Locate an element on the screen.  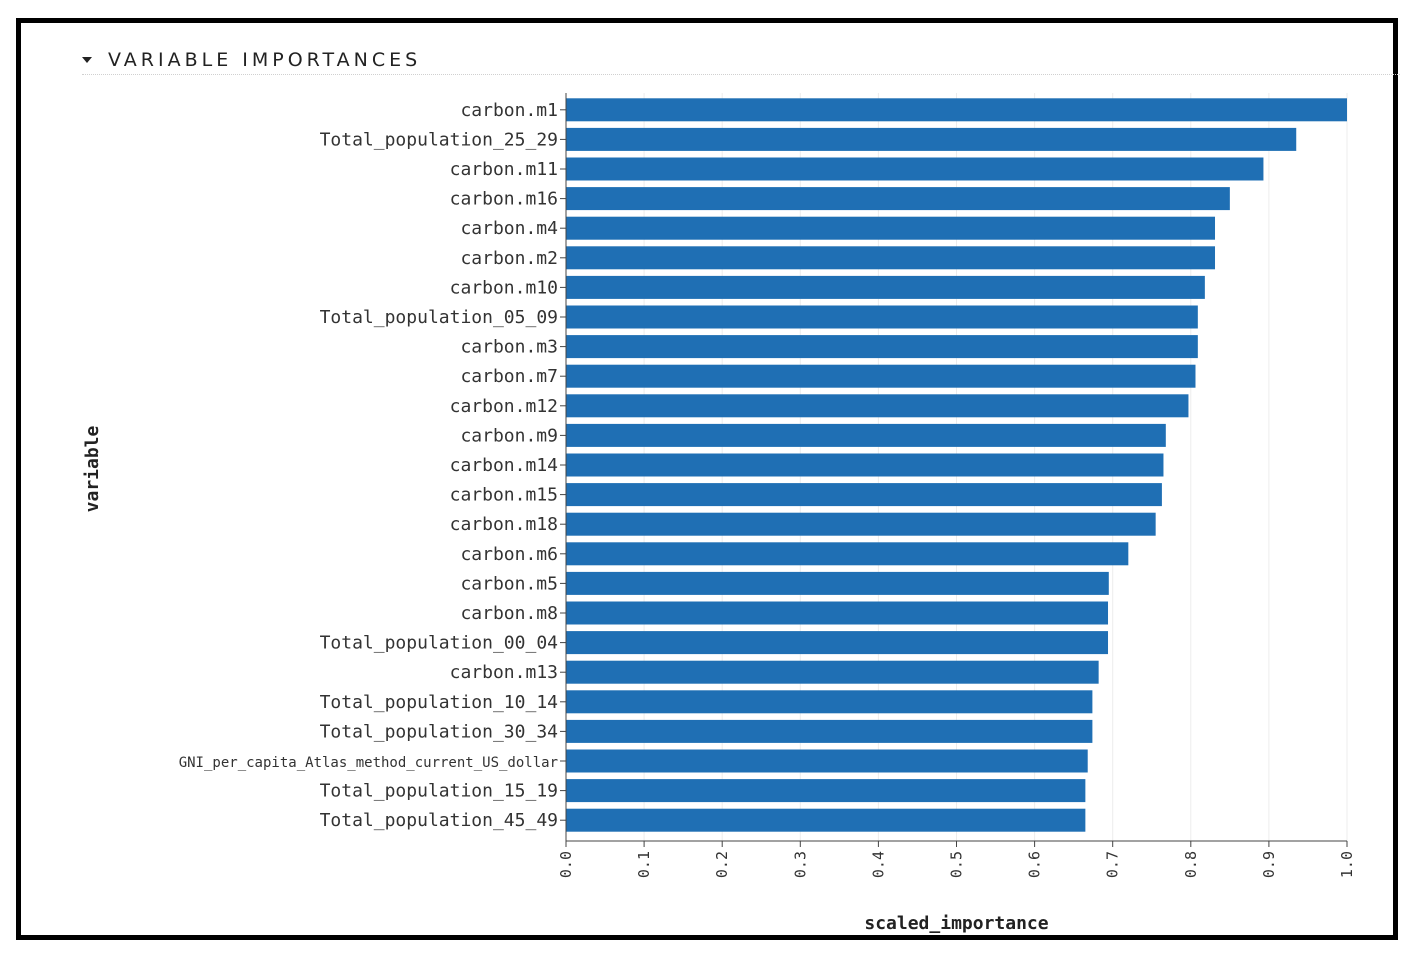
y-axis-title: variable is located at coordinates (92, 468).